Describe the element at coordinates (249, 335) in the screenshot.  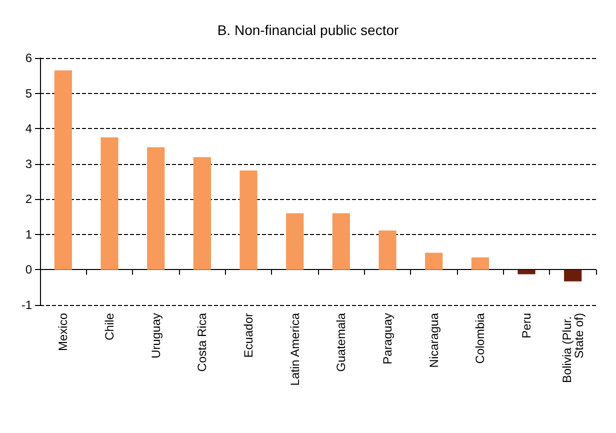
I see `x-tick-label: Ecuador` at that location.